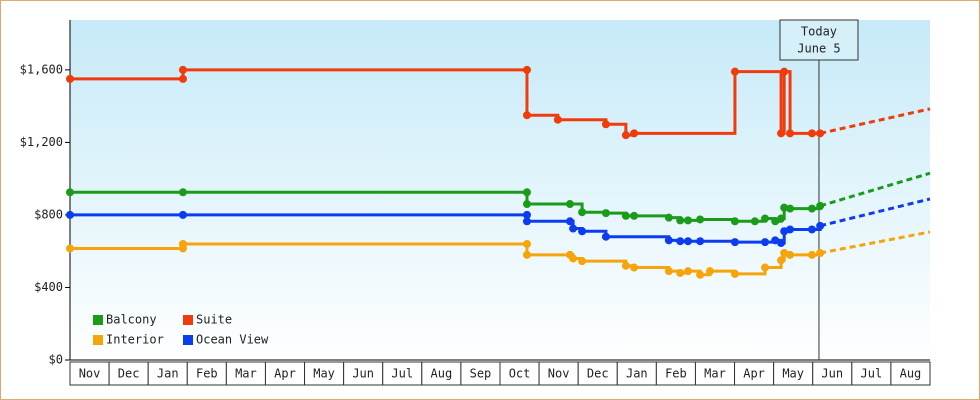 The image size is (980, 400). What do you see at coordinates (41, 142) in the screenshot?
I see `y-tick-label: $1,200` at bounding box center [41, 142].